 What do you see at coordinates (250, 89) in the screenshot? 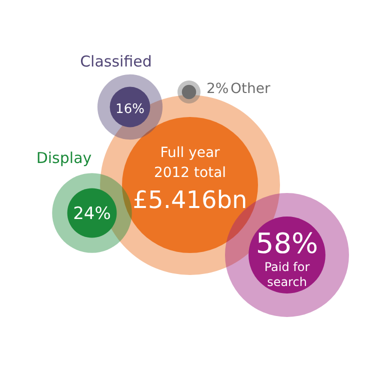
I see `category-label: Other` at bounding box center [250, 89].